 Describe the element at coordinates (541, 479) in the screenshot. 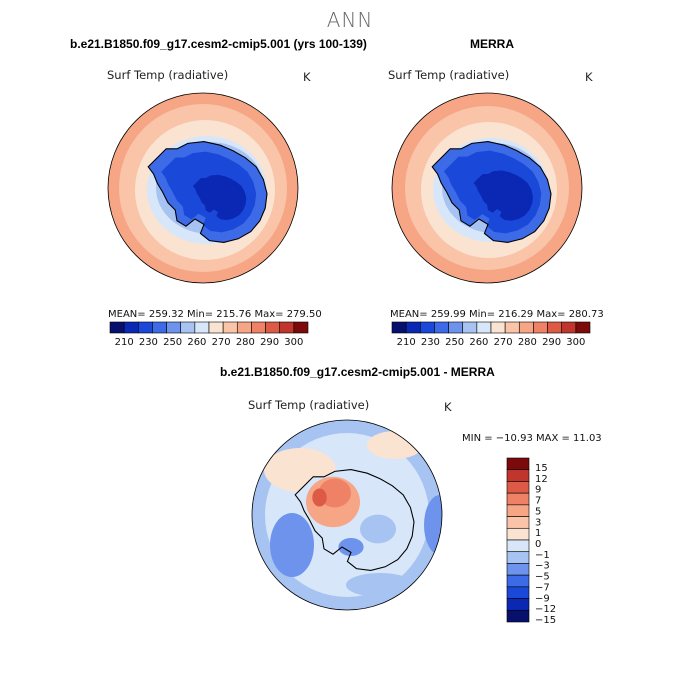

I see `panel3-colorbar-tick-label: 12` at that location.